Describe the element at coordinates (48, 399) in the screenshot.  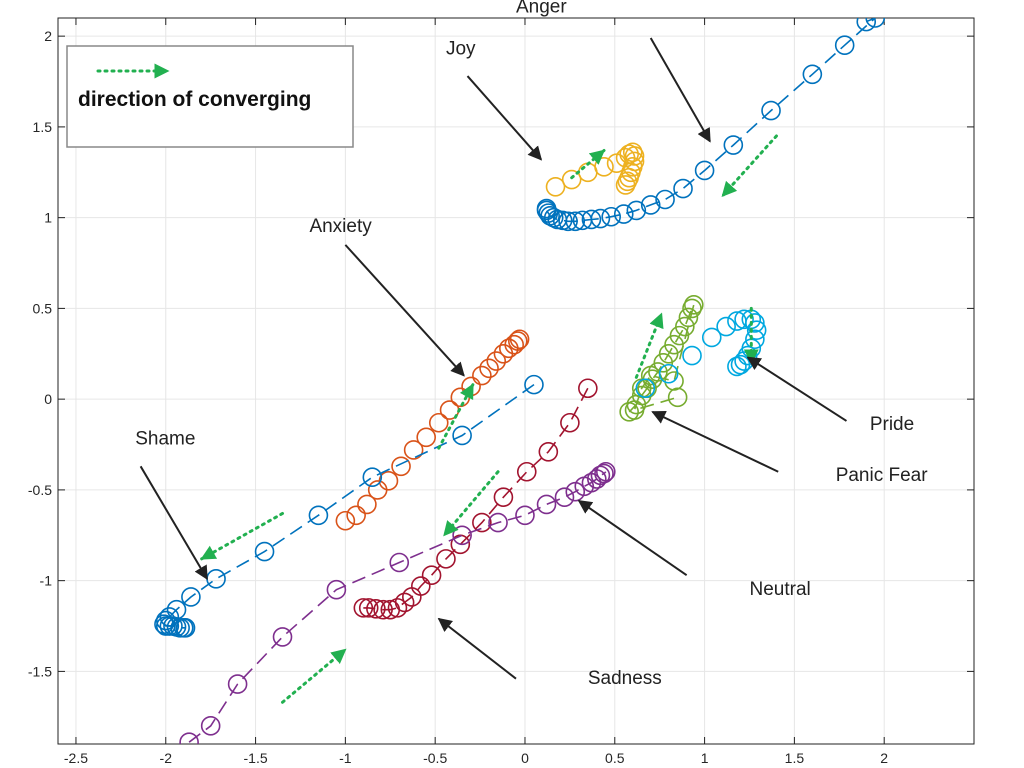
I see `y-tick-label: 0` at that location.